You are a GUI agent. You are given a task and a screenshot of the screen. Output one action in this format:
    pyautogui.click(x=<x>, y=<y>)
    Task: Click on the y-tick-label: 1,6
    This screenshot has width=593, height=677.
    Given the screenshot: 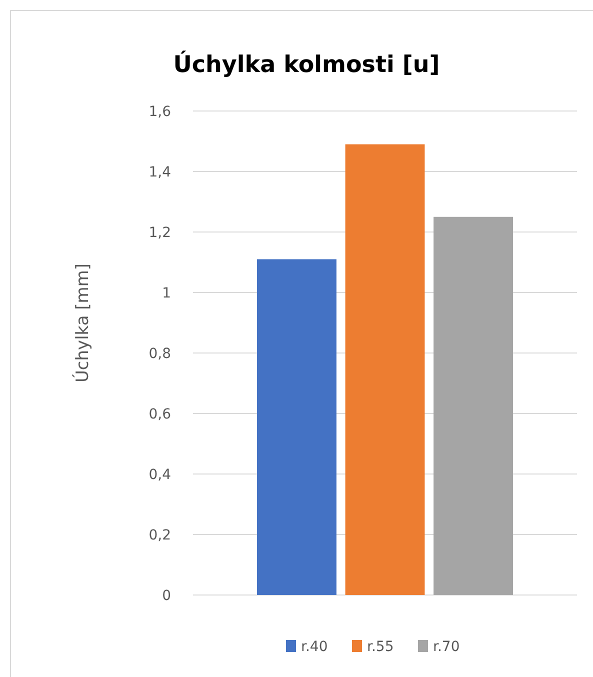 What is the action you would take?
    pyautogui.click(x=160, y=112)
    